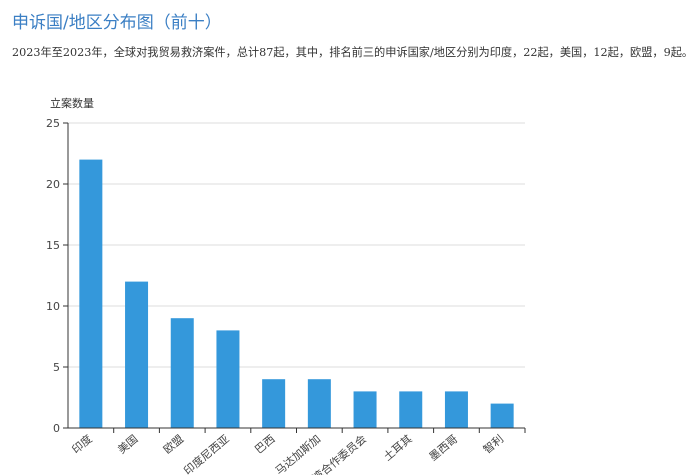  What do you see at coordinates (53, 123) in the screenshot?
I see `y-tick-label: 25` at bounding box center [53, 123].